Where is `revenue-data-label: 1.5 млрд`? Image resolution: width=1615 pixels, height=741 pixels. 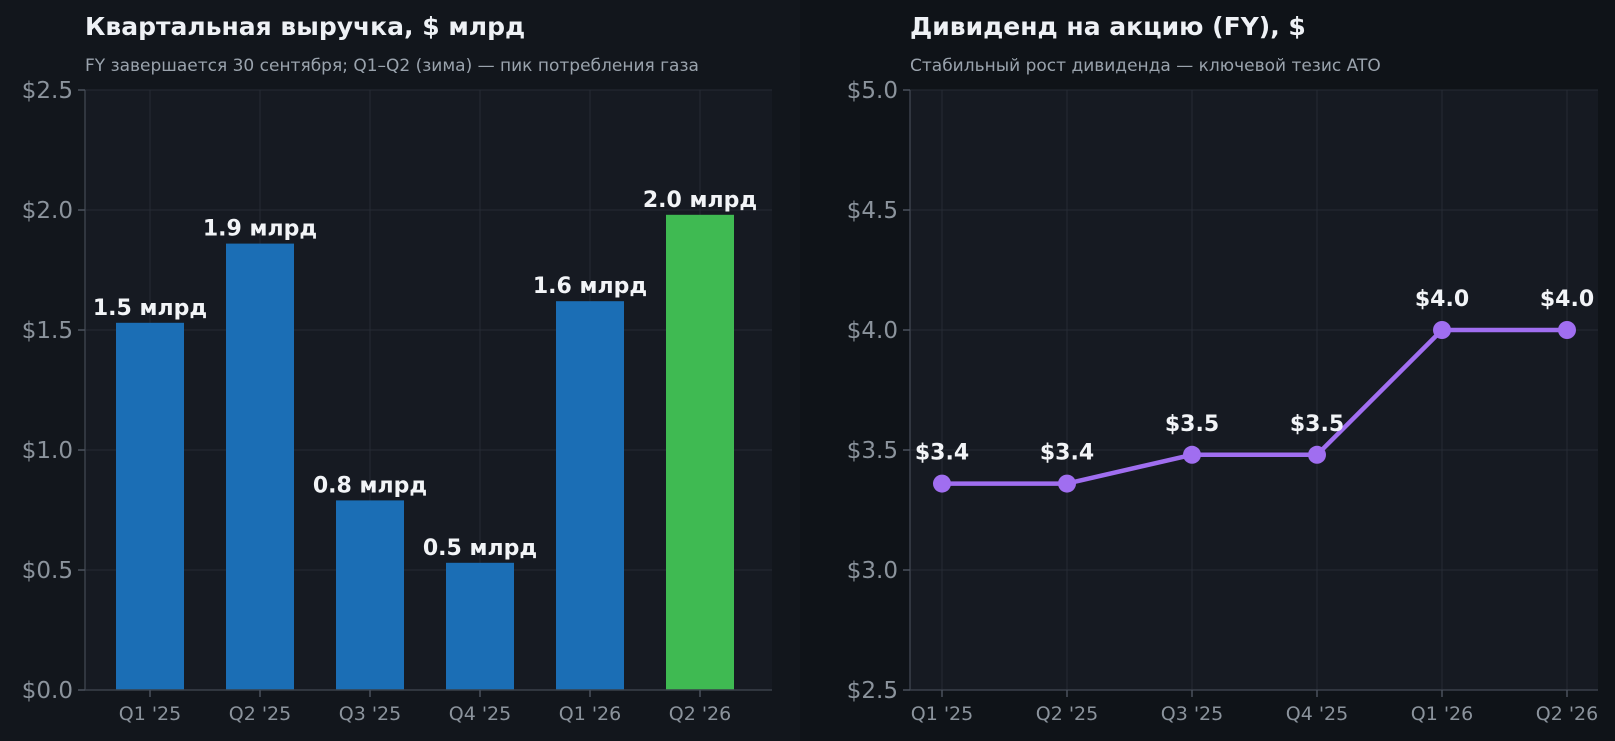
revenue-data-label: 1.5 млрд is located at coordinates (150, 308).